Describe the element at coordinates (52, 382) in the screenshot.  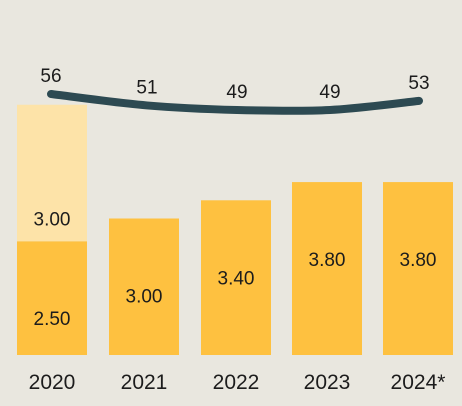
I see `x-tick-label: 2020` at that location.